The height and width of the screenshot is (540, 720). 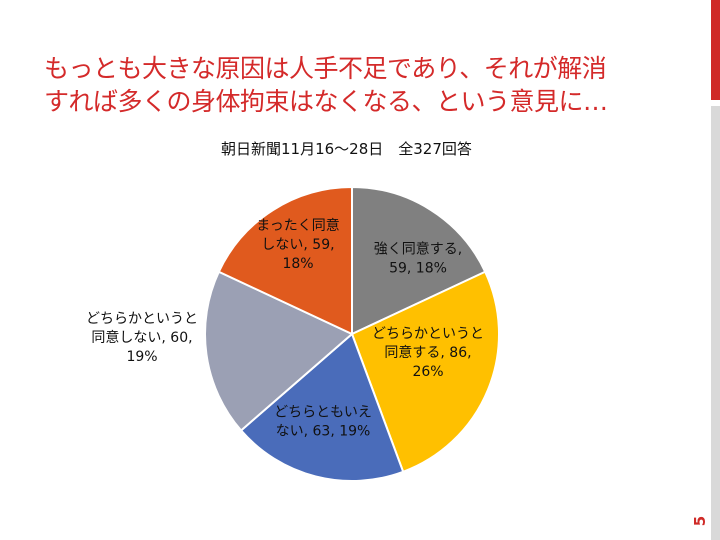 I want to click on page-number: 5, so click(x=700, y=521).